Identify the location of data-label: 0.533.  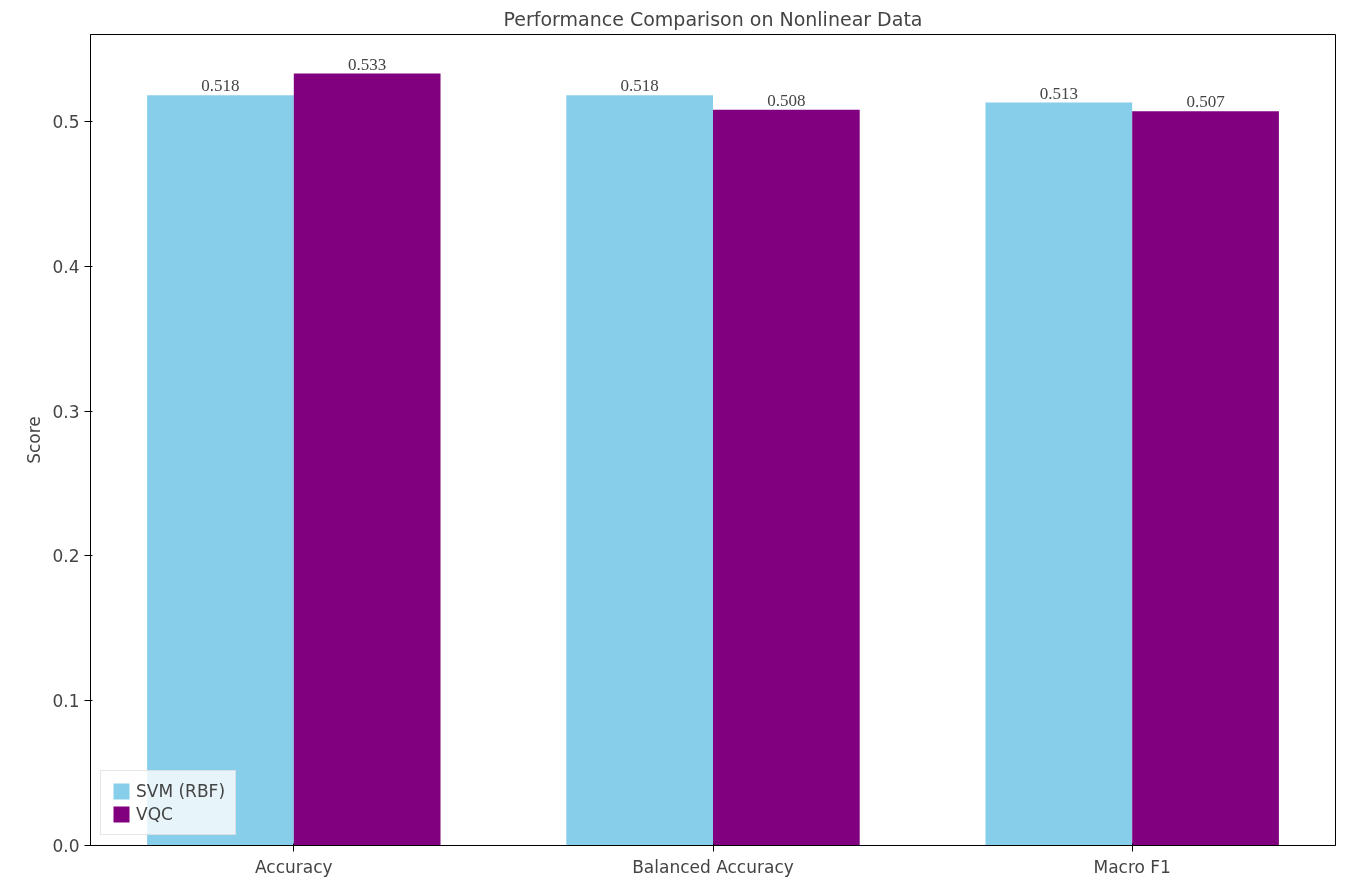
(367, 64).